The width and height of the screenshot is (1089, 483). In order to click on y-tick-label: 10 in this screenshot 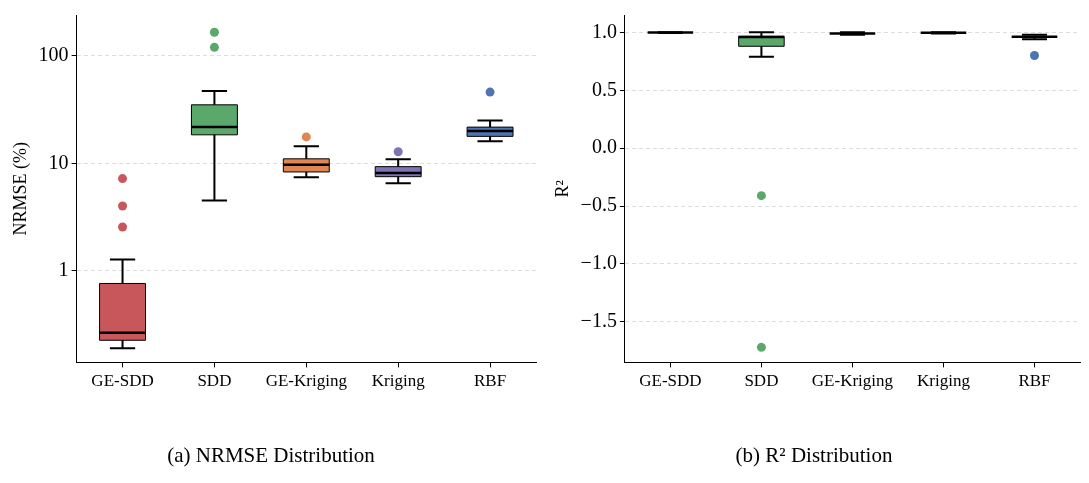, I will do `click(58, 161)`.